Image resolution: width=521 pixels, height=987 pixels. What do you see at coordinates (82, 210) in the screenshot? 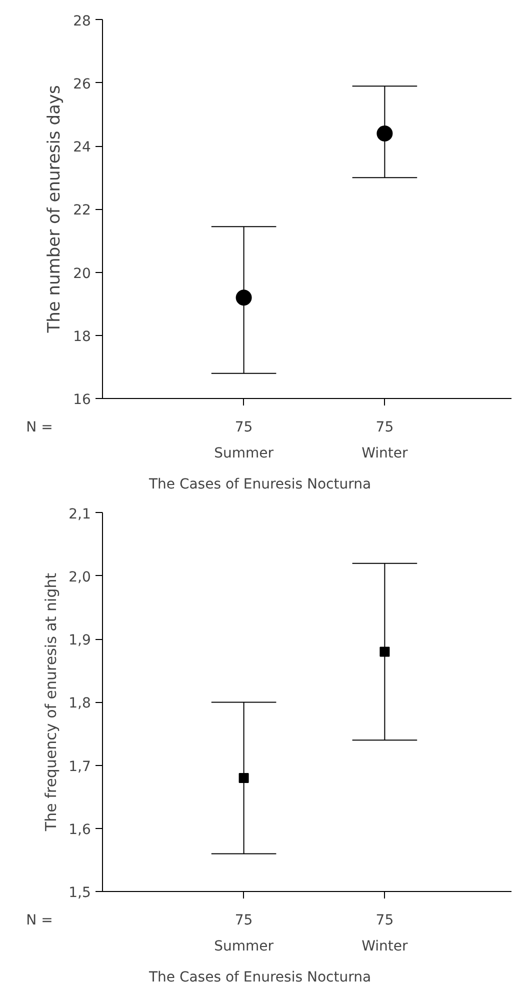
I see `y-tick-label: 22` at bounding box center [82, 210].